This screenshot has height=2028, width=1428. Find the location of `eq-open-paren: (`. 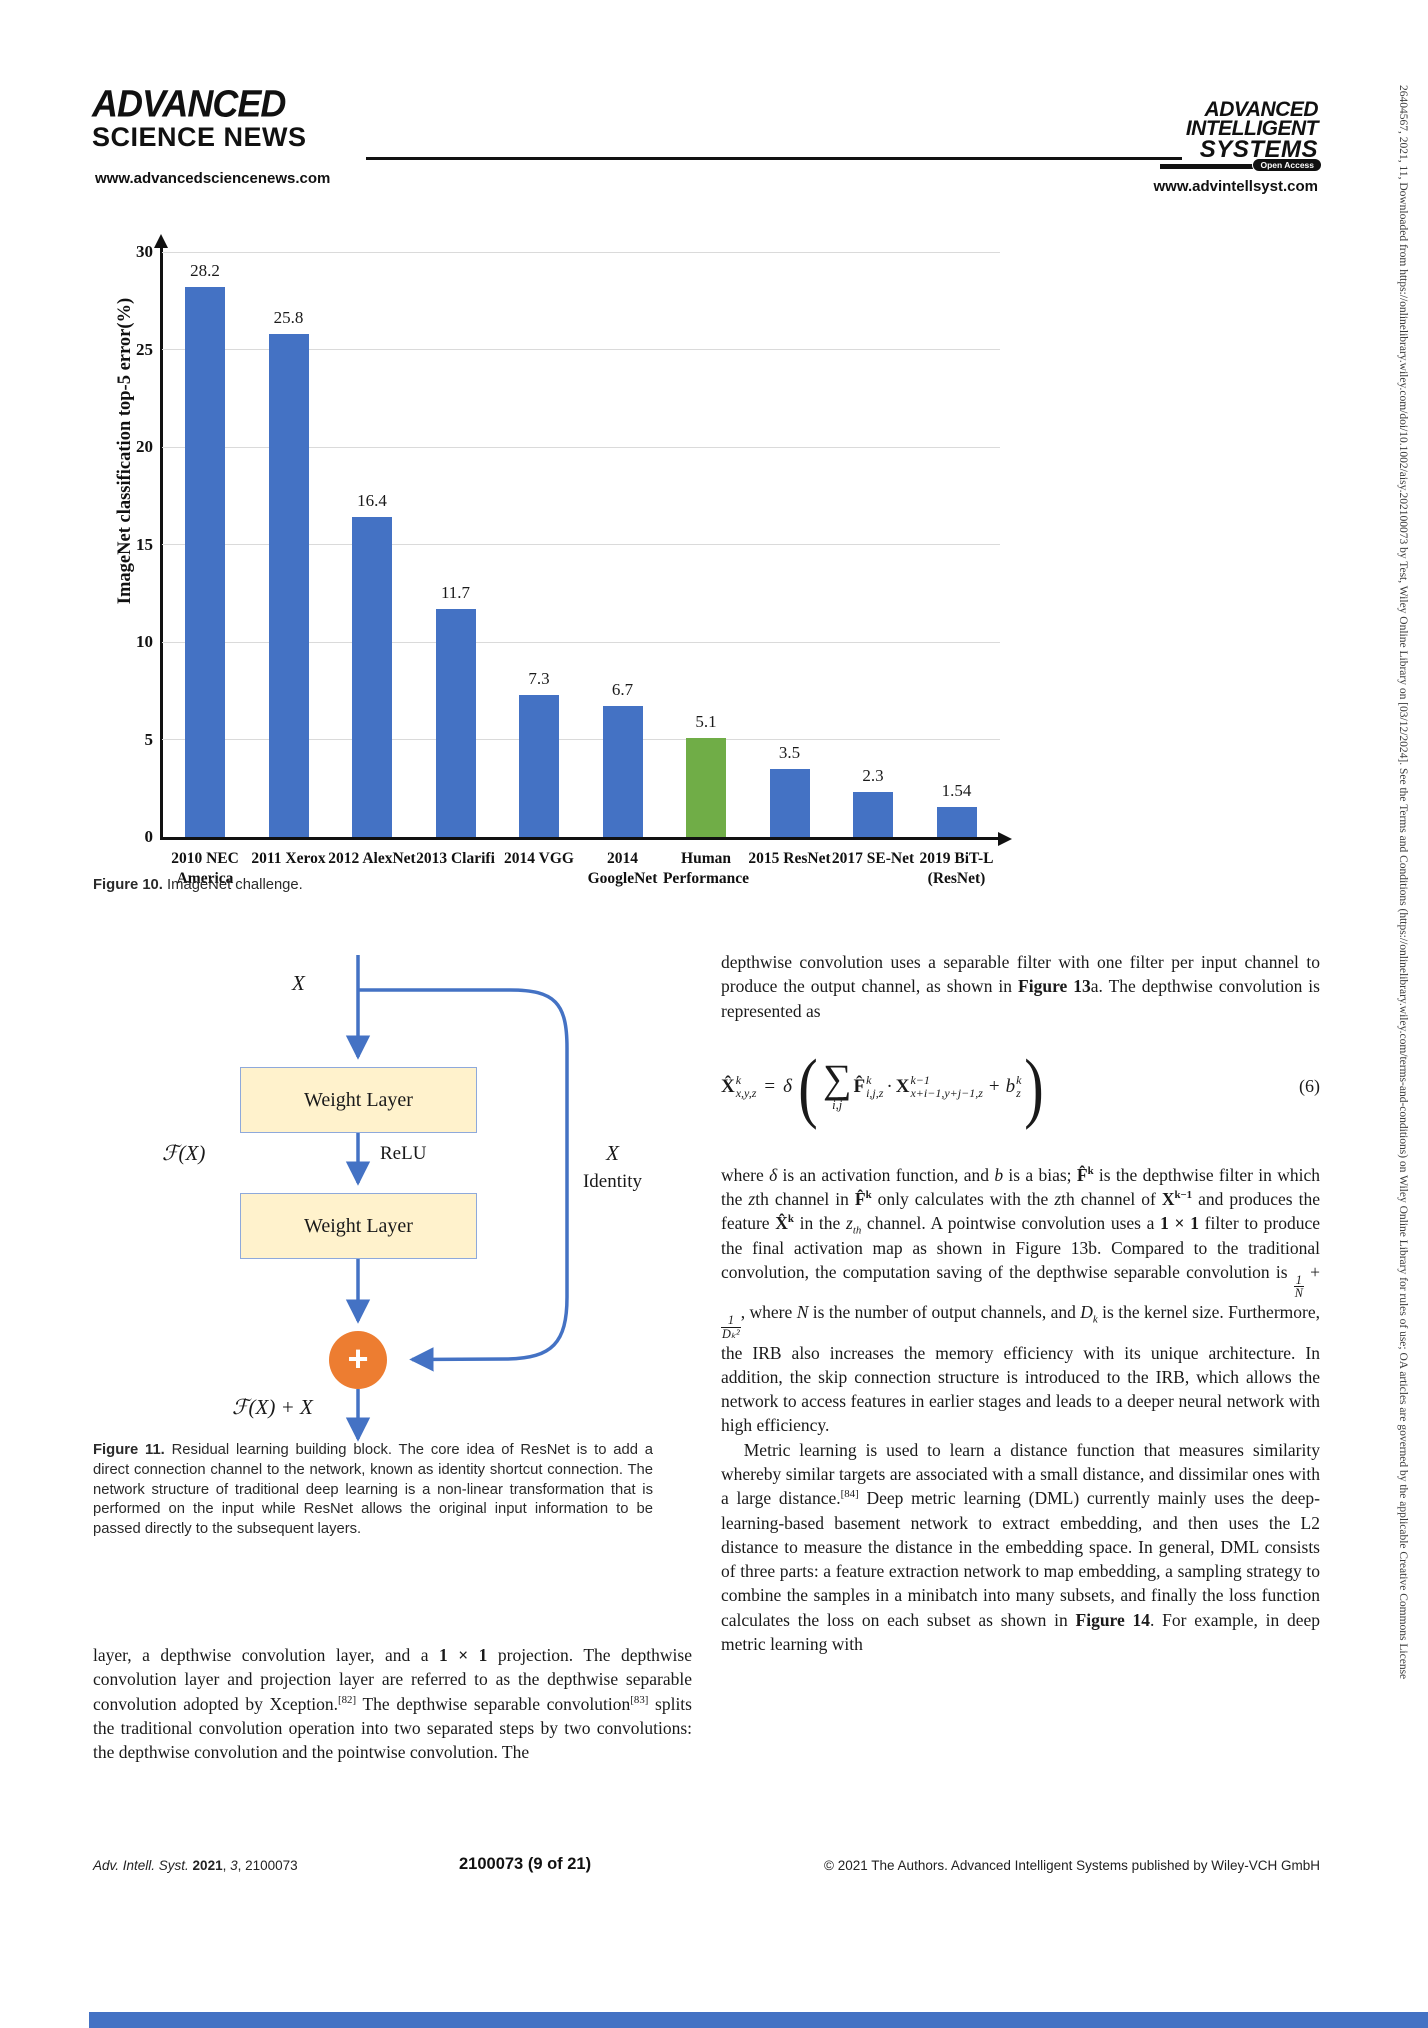

eq-open-paren: ( is located at coordinates (808, 1086).